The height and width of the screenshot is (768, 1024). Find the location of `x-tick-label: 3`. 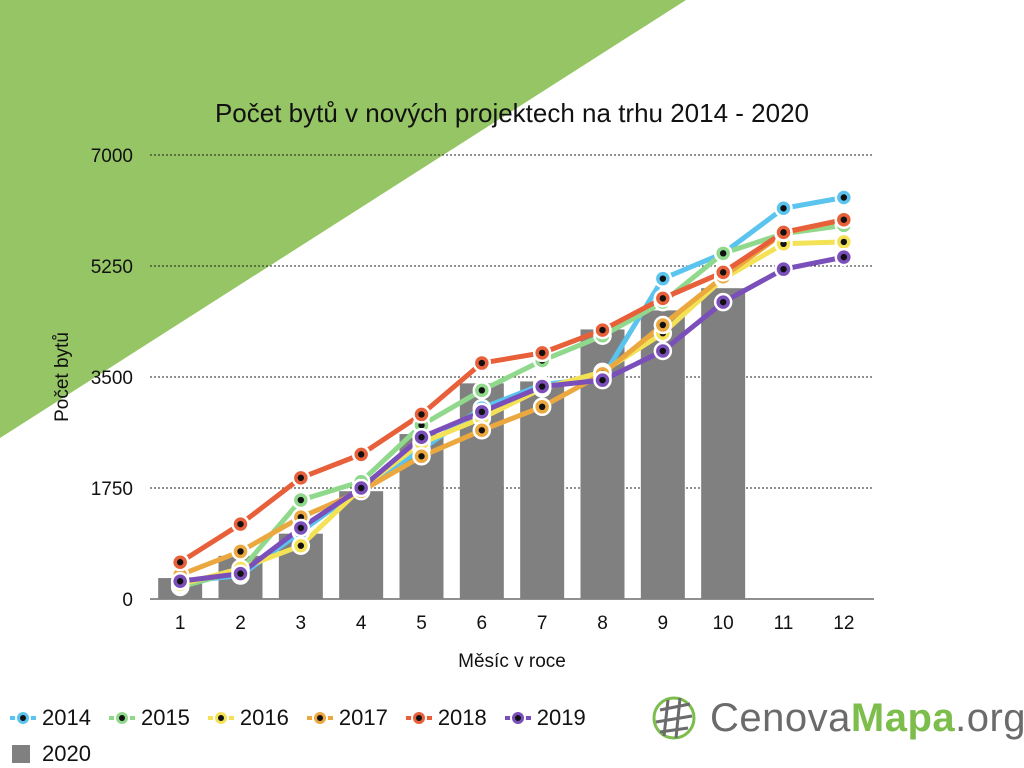

x-tick-label: 3 is located at coordinates (301, 623).